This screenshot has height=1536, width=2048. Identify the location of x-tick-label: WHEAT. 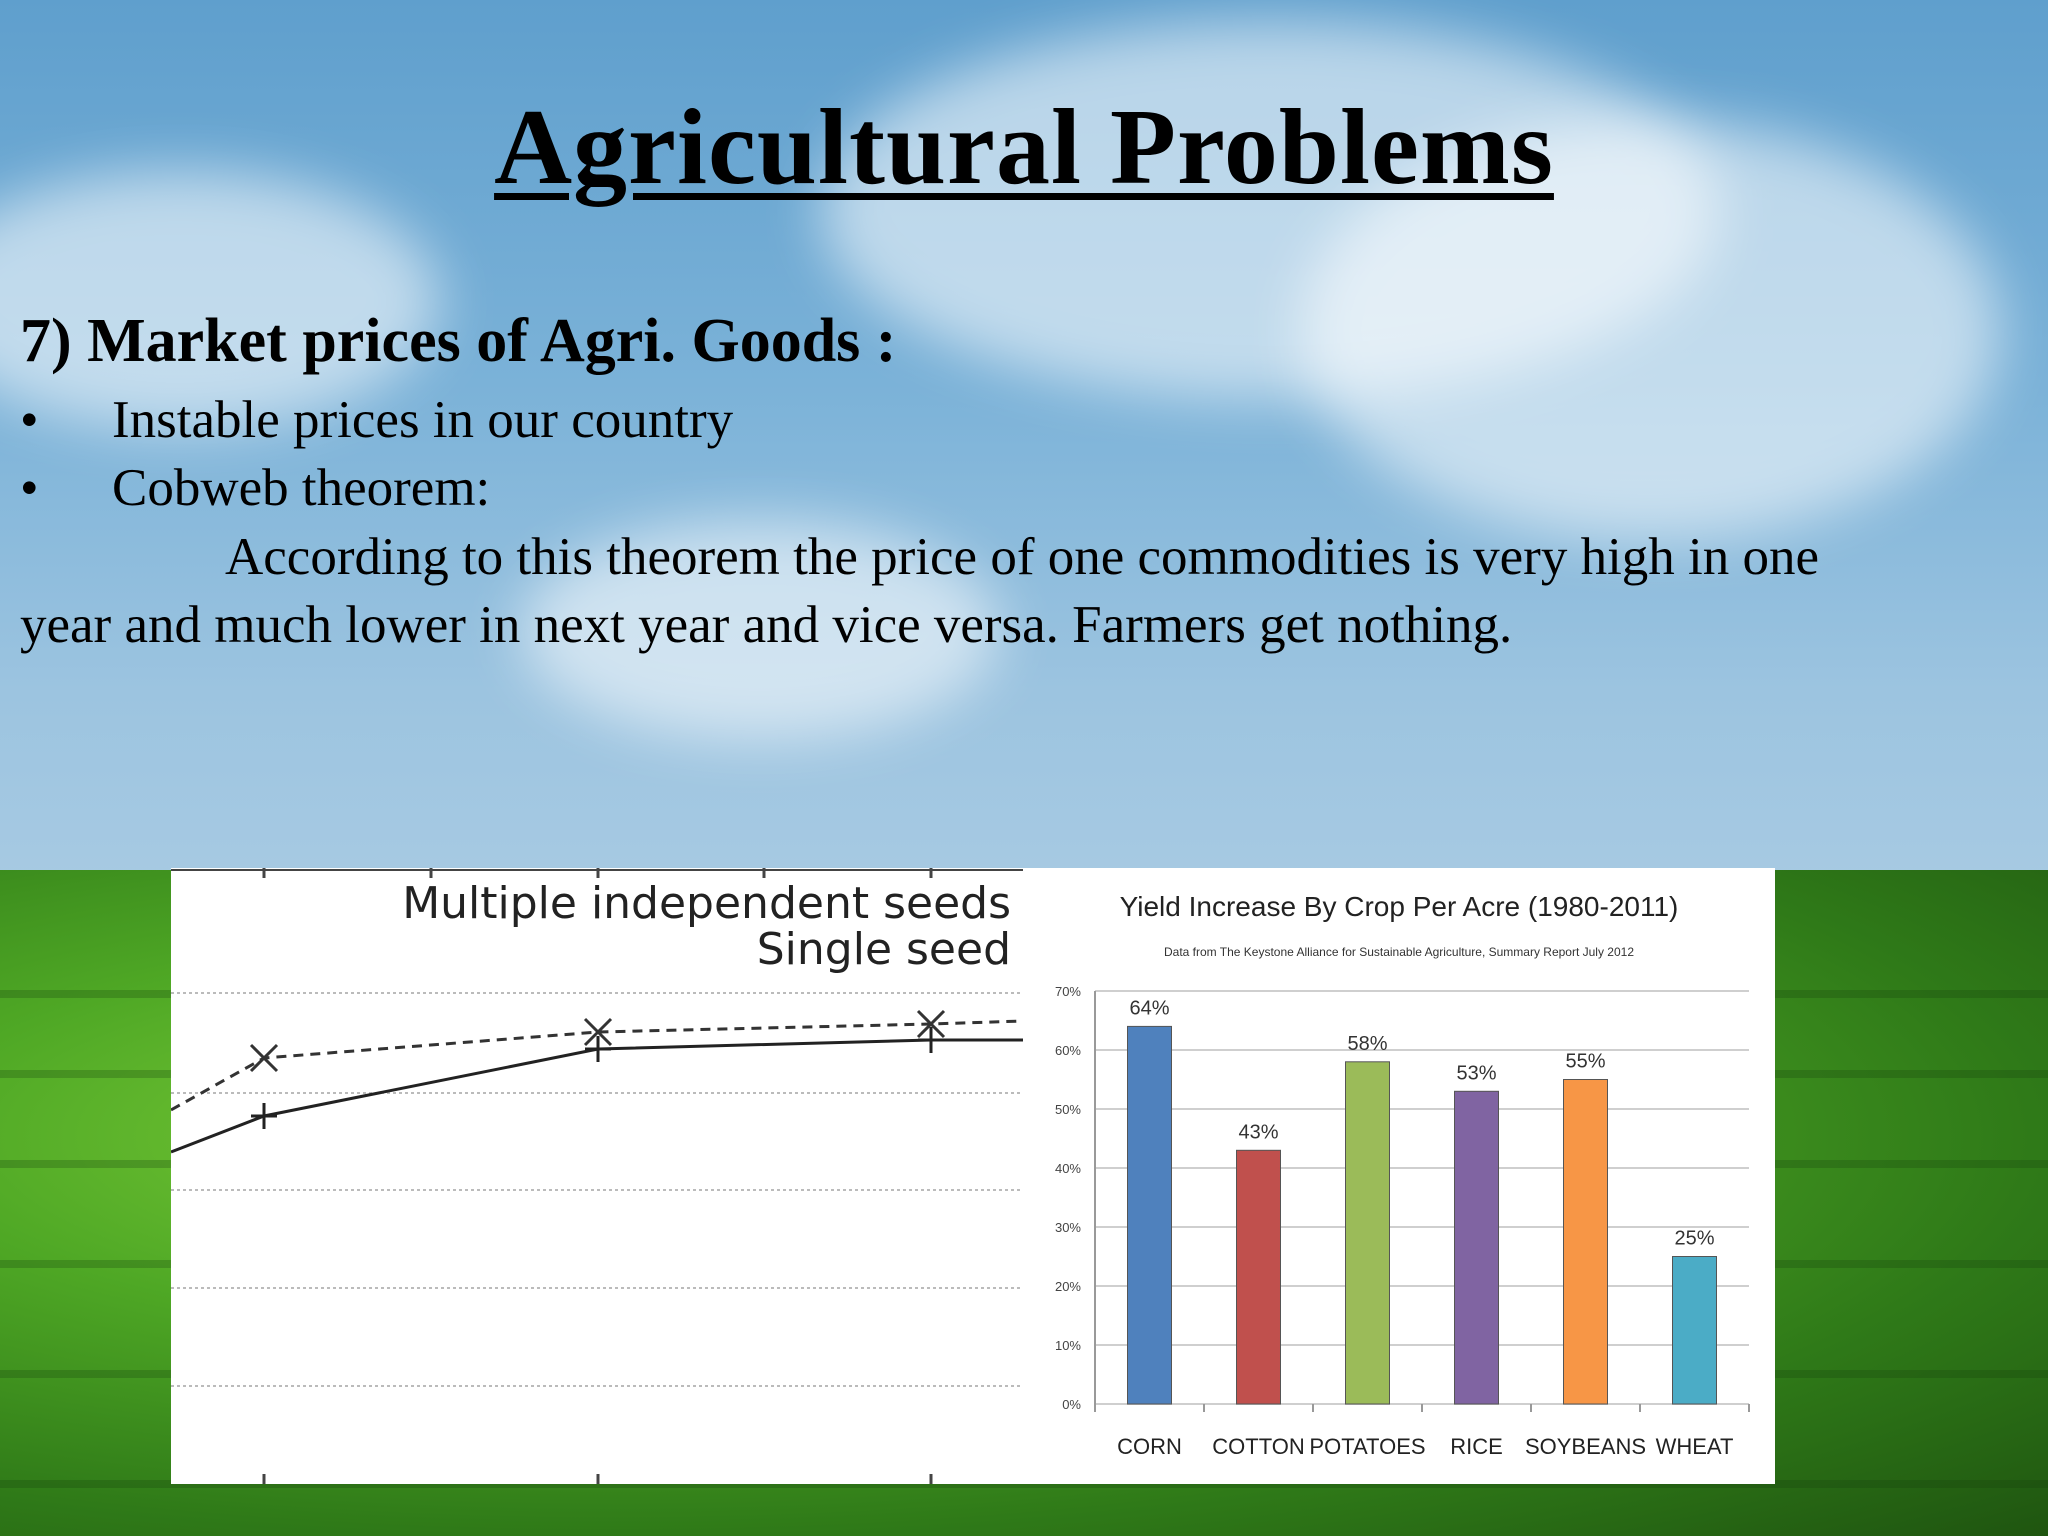
(1695, 1446).